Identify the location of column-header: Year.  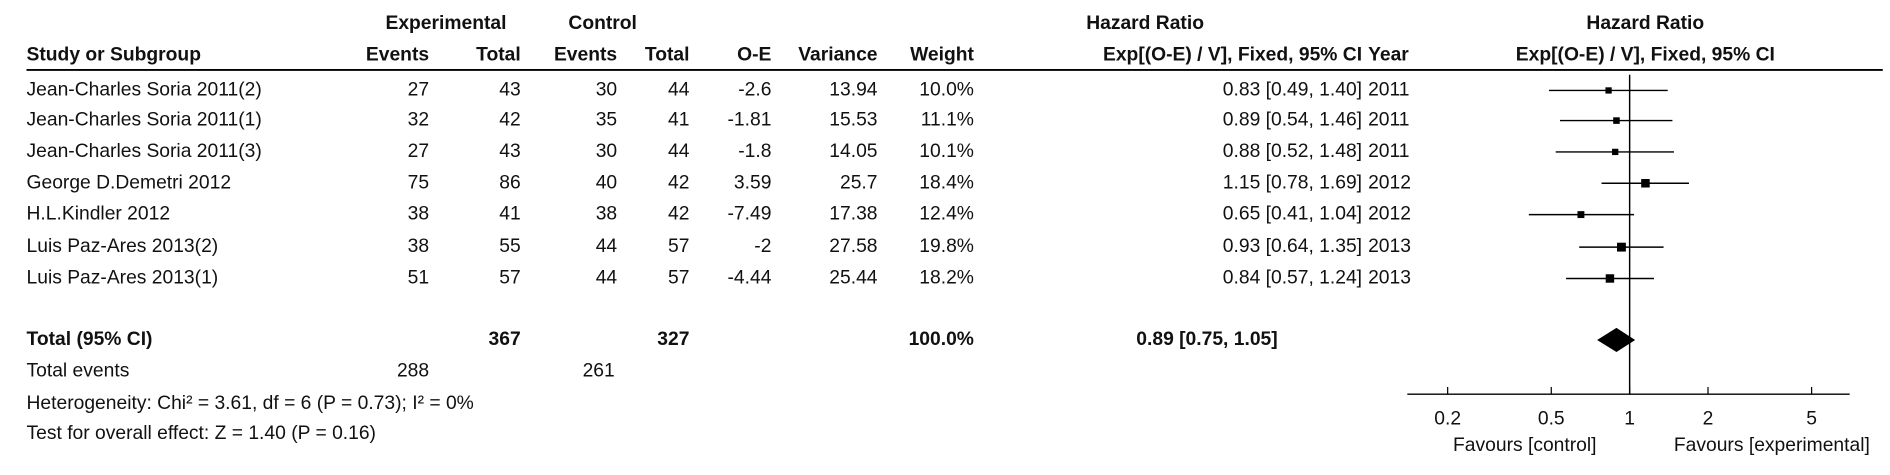
(1388, 55).